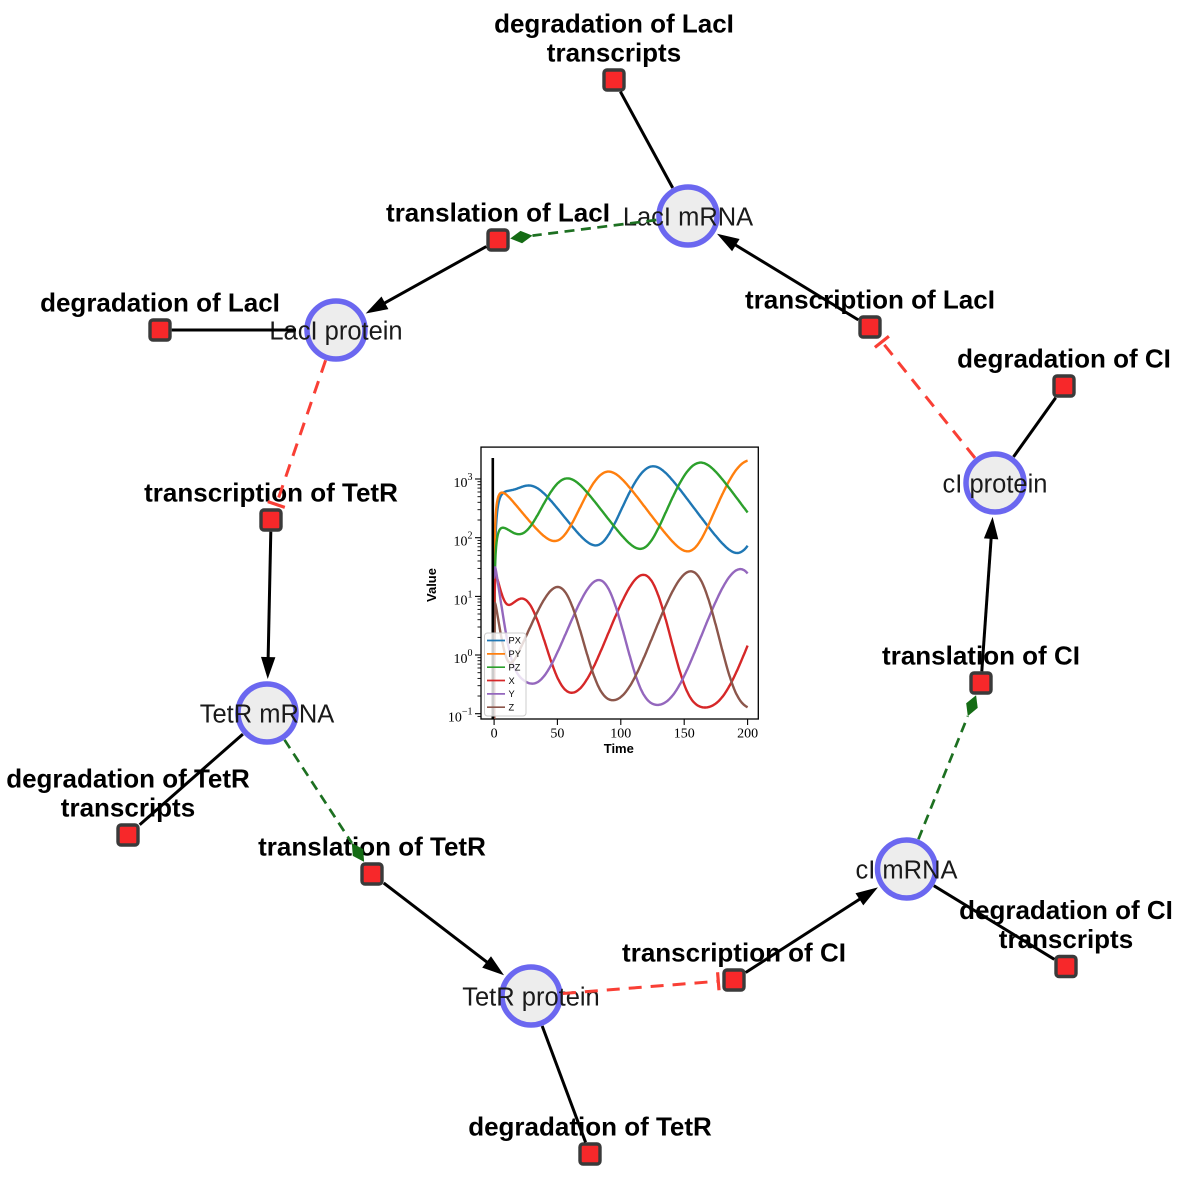 The width and height of the screenshot is (1189, 1200). I want to click on svg-text: 50, so click(557, 734).